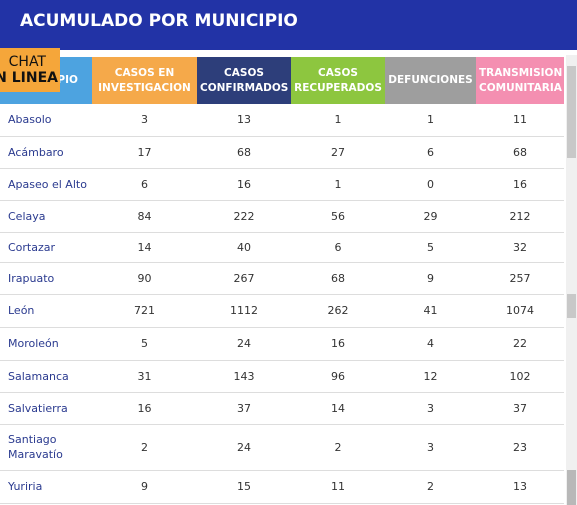 The height and width of the screenshot is (505, 577). What do you see at coordinates (338, 80) in the screenshot?
I see `column-header: CASOS RECUPERADOS` at bounding box center [338, 80].